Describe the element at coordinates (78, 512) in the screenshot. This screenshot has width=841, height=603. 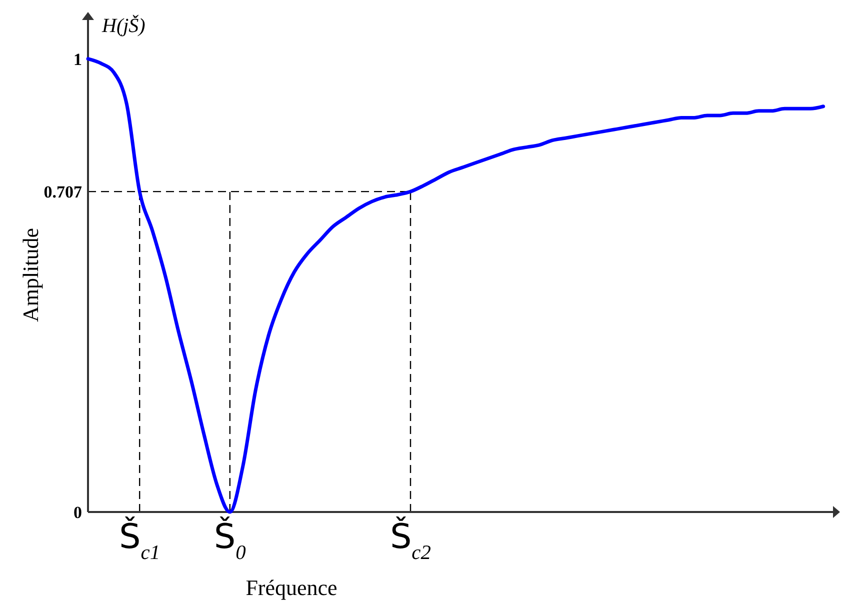
I see `y-tick-label: 0` at that location.